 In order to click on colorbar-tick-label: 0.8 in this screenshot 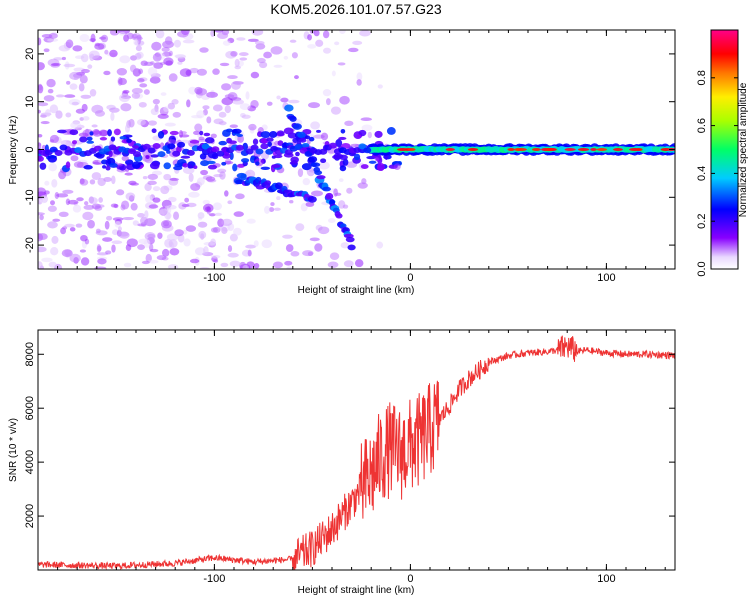, I will do `click(702, 77)`.